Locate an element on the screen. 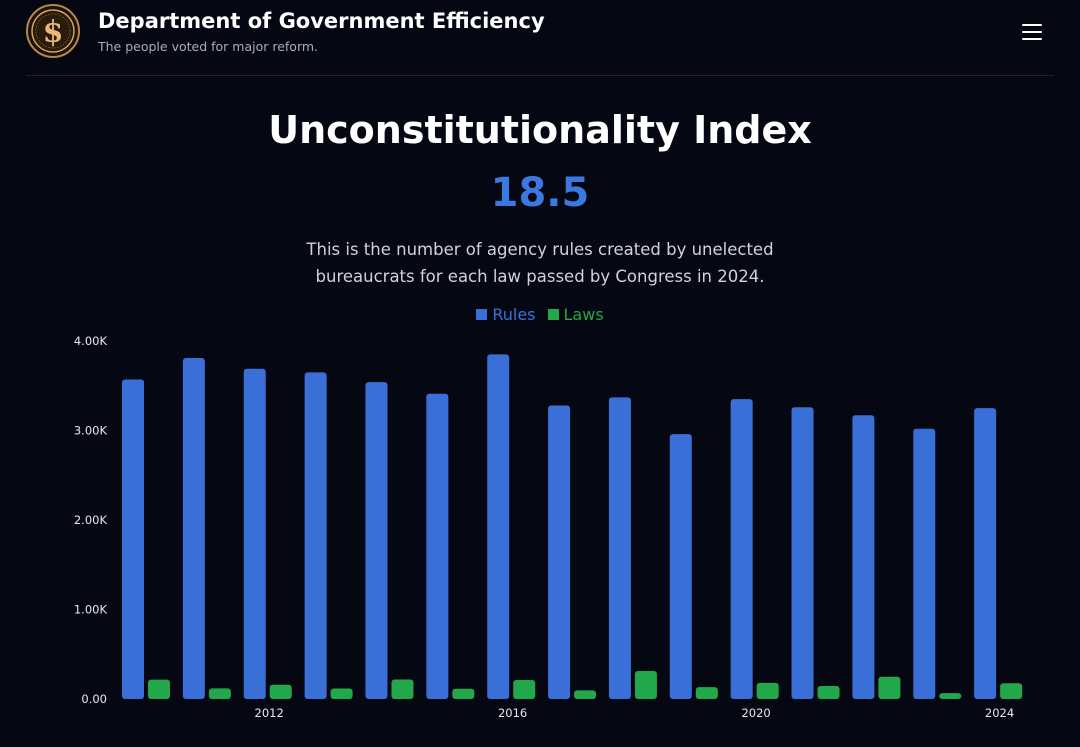  legend-item-laws: Laws is located at coordinates (575, 314).